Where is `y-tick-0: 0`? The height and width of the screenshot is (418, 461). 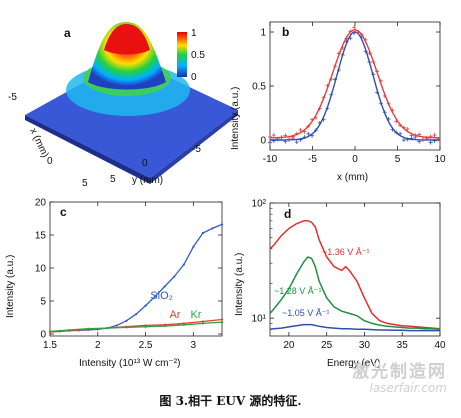
y-tick-0: 0 is located at coordinates (145, 163).